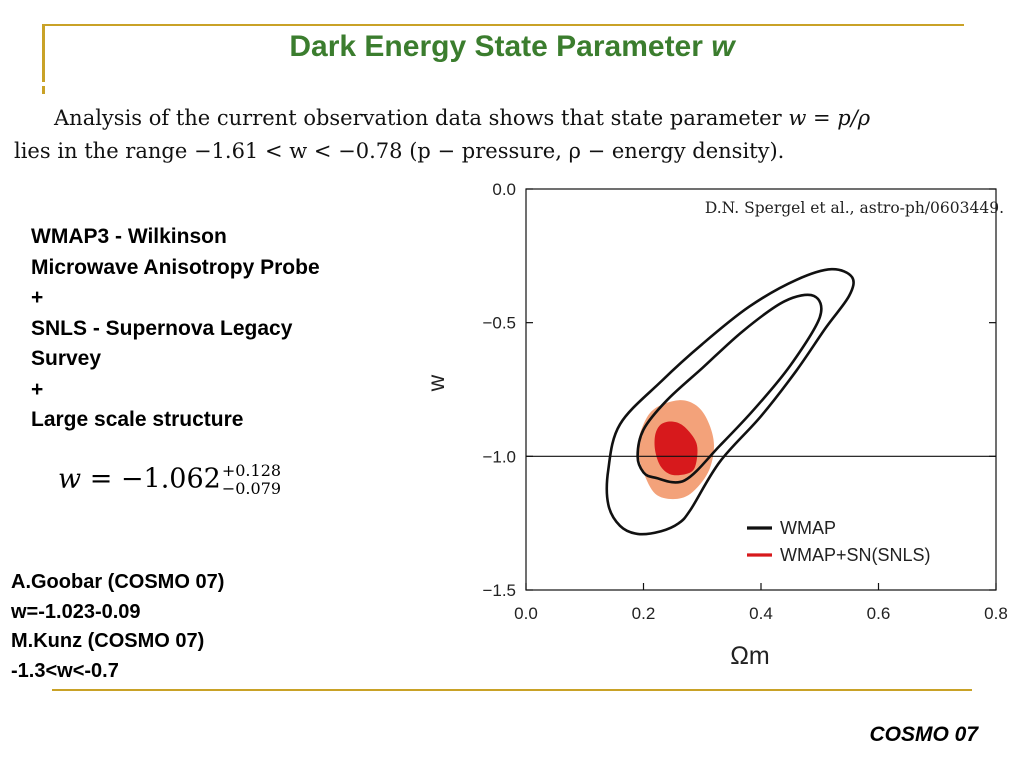 The width and height of the screenshot is (1024, 768). What do you see at coordinates (101, 151) in the screenshot?
I see `intro-line-2-prefix: lies in the range` at bounding box center [101, 151].